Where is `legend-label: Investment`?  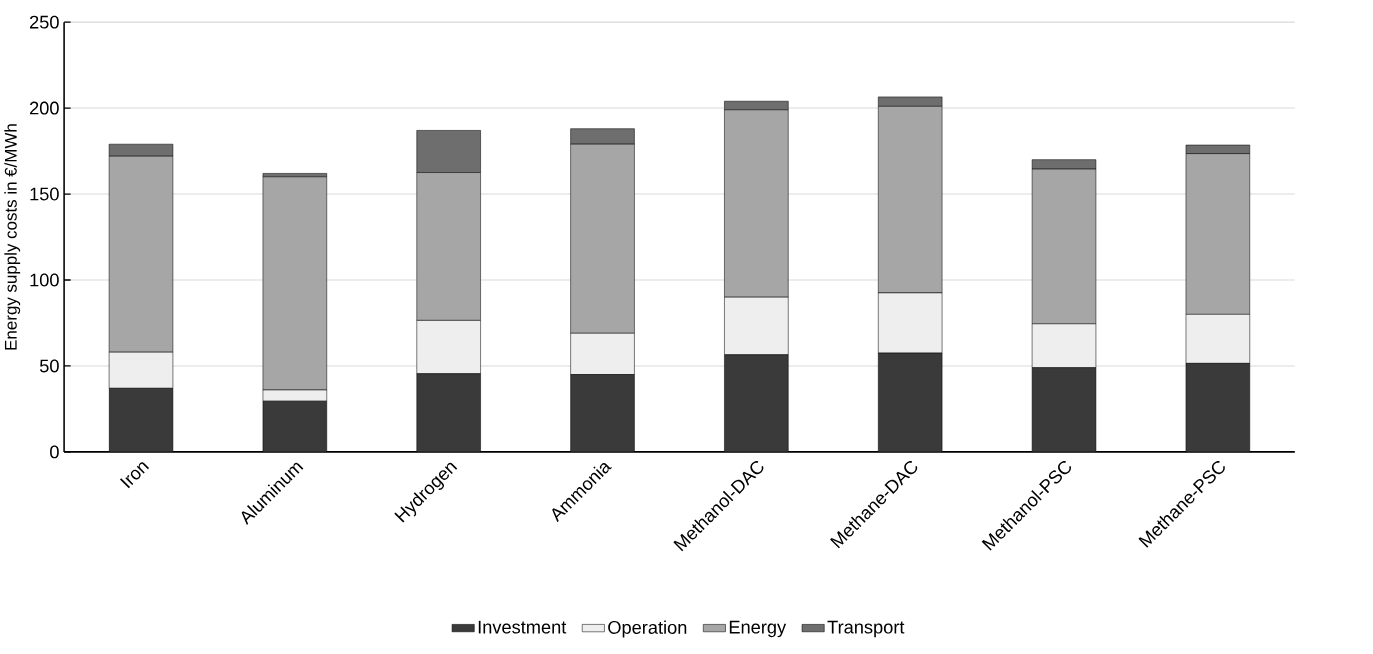
legend-label: Investment is located at coordinates (522, 627).